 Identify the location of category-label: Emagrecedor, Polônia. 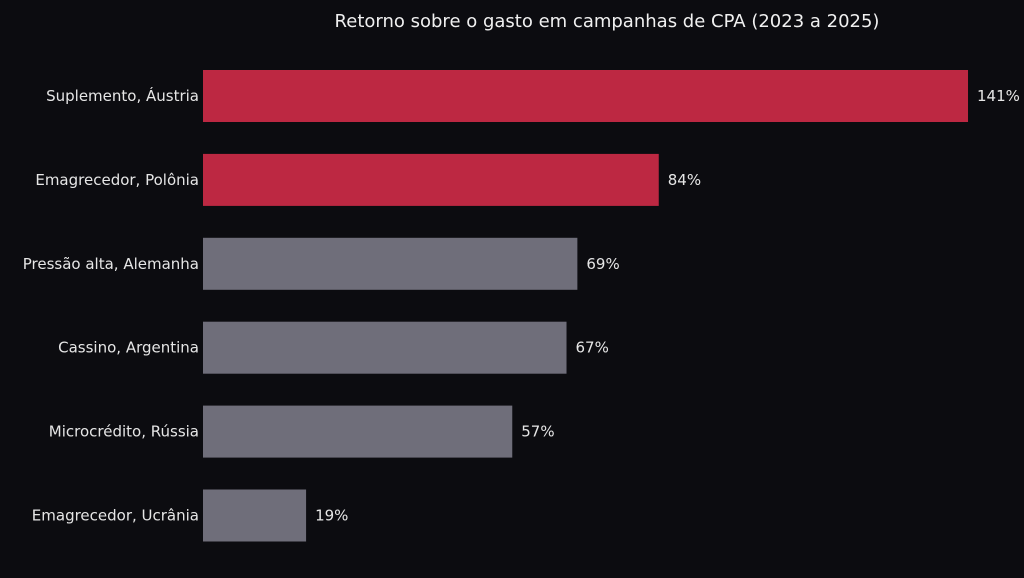
(117, 180).